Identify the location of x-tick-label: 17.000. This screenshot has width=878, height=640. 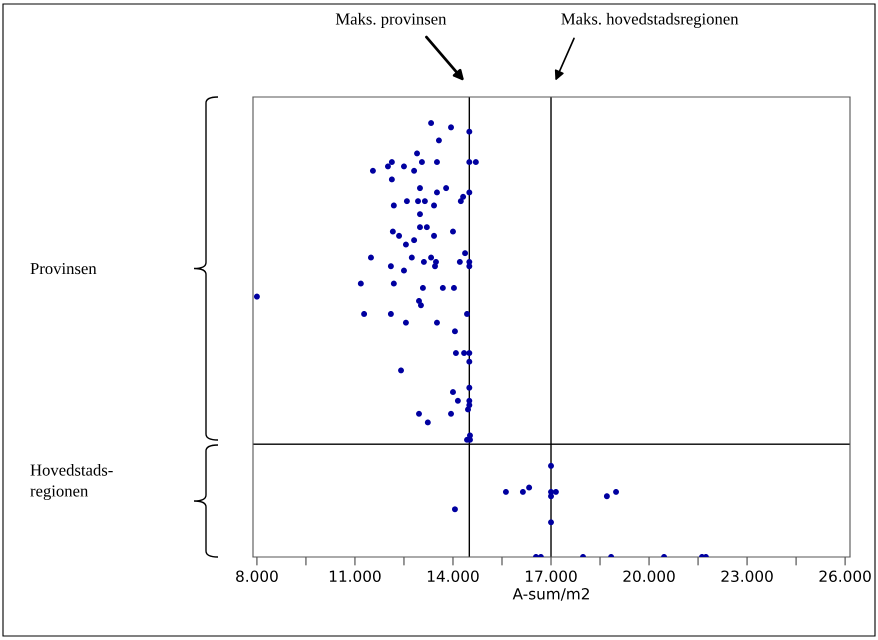
(551, 576).